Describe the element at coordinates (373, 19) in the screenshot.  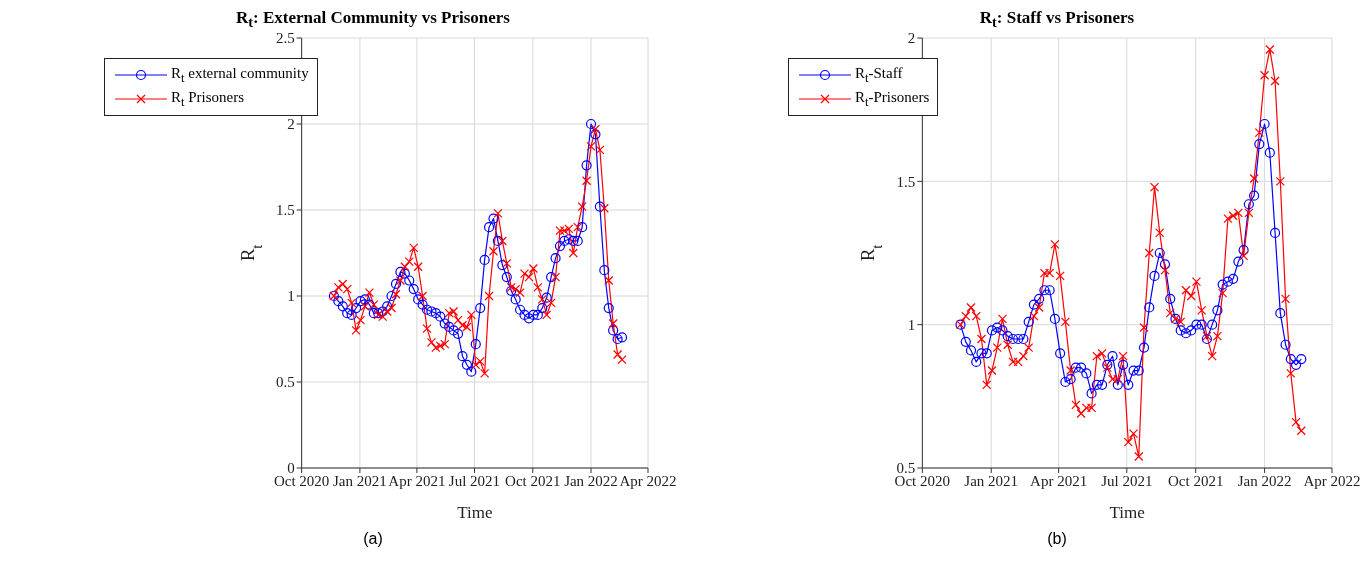
I see `chart-title: R$_{t}$: External Community vs Prisoners` at that location.